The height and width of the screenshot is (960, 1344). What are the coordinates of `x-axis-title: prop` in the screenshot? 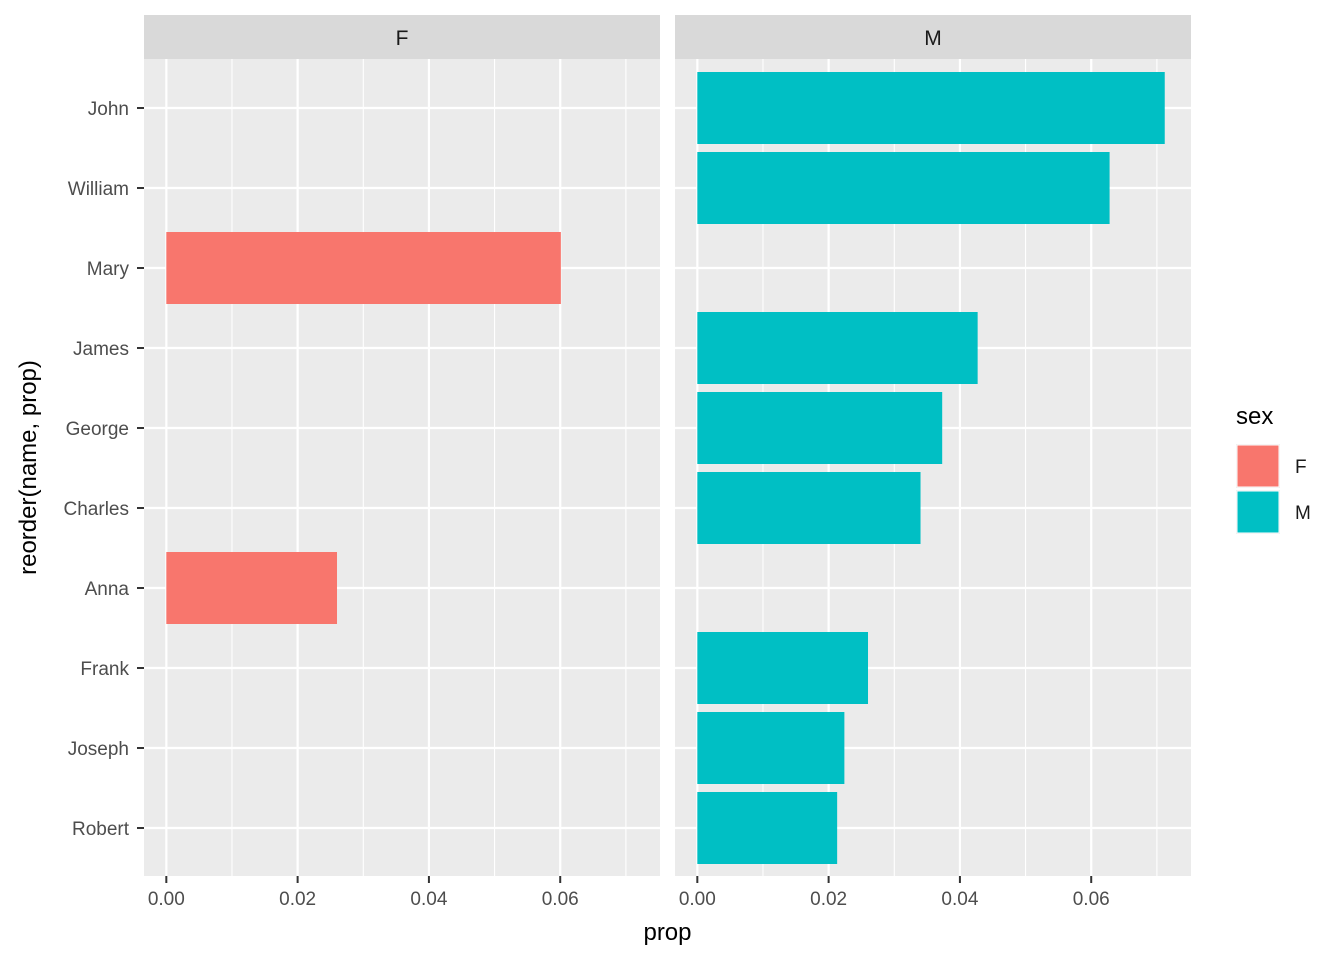 It's located at (667, 932).